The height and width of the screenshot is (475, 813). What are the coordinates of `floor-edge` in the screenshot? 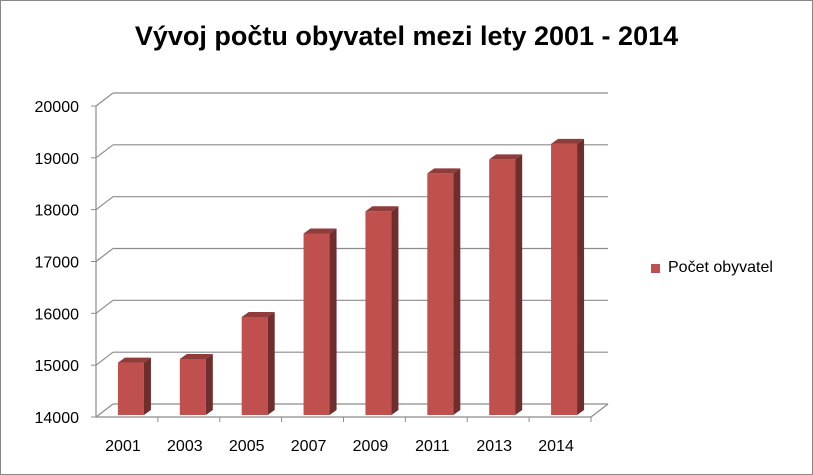 It's located at (599, 410).